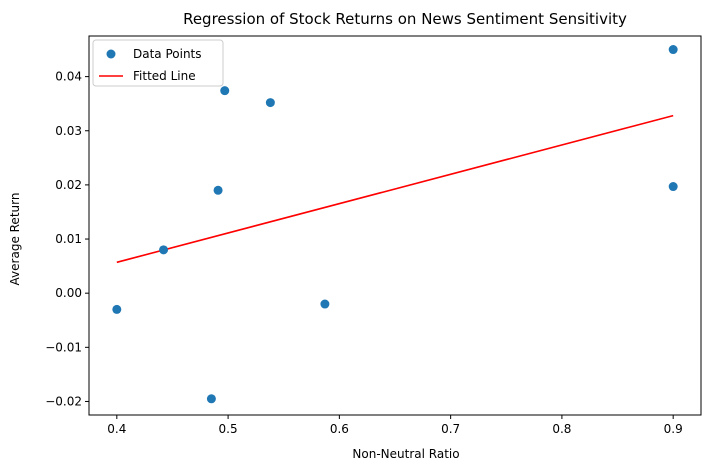 This screenshot has width=711, height=470. What do you see at coordinates (228, 429) in the screenshot?
I see `x-tick-label: 0.5` at bounding box center [228, 429].